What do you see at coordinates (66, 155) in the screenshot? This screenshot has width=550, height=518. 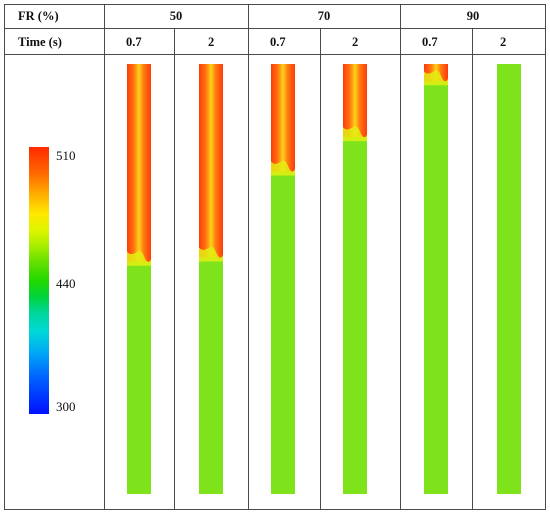 I see `legend-max-label: 510` at bounding box center [66, 155].